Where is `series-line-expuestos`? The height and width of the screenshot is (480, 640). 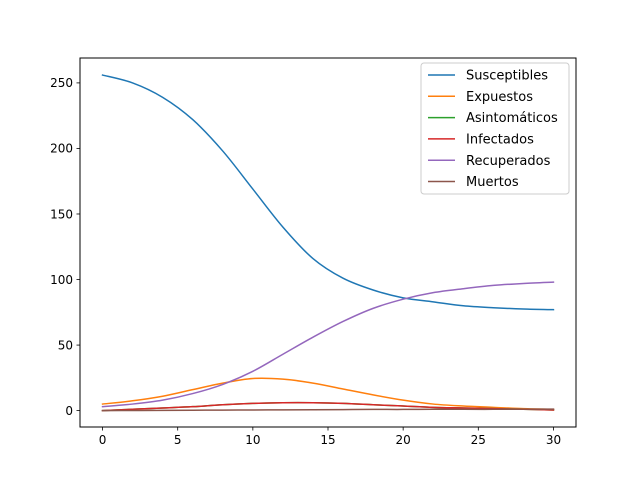 series-line-expuestos is located at coordinates (328, 394).